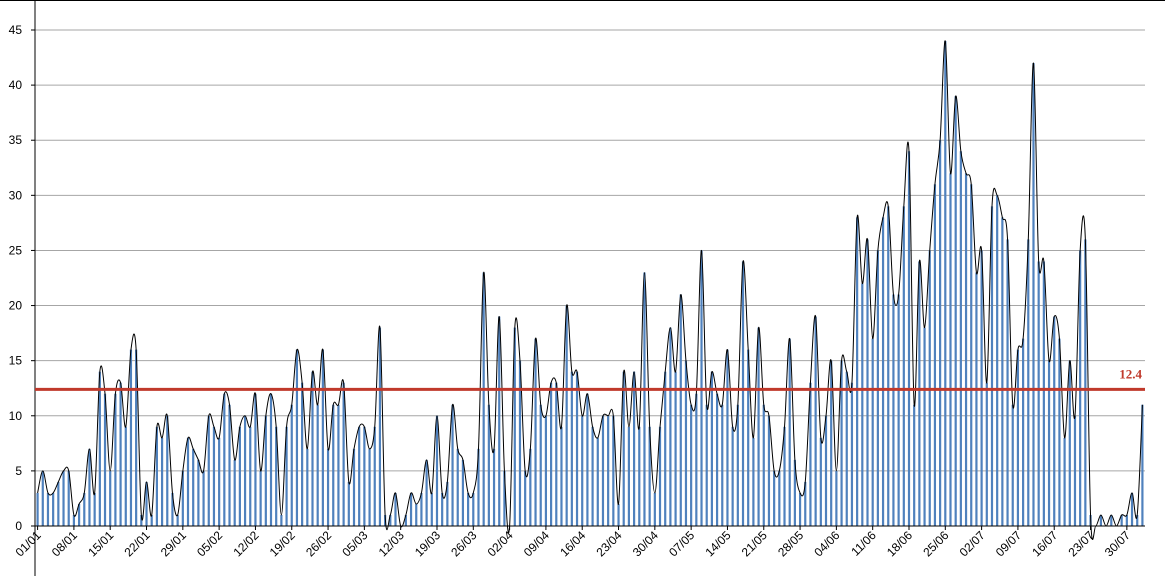 The width and height of the screenshot is (1165, 579). Describe the element at coordinates (536, 543) in the screenshot. I see `x-tick-label: 09/04` at that location.